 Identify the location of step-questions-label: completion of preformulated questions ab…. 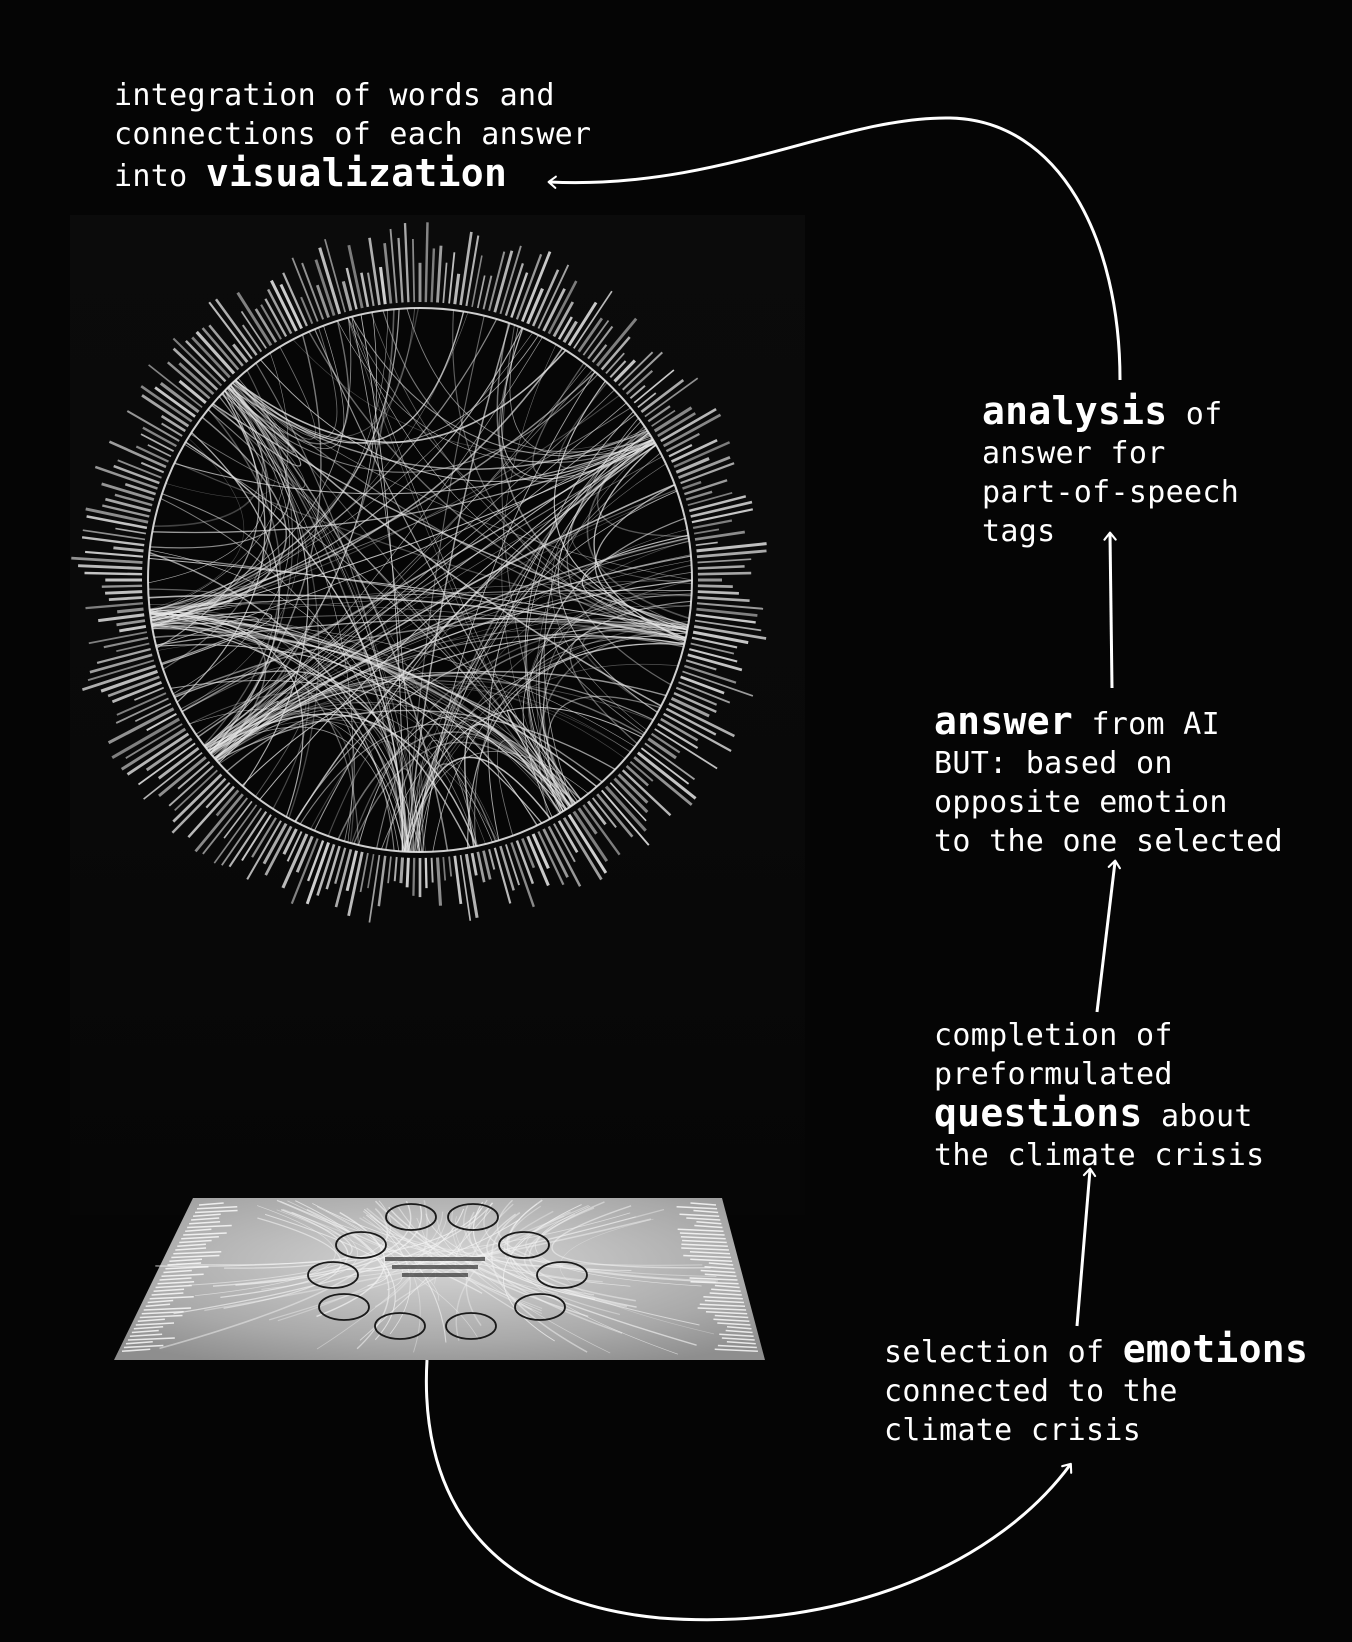
(1099, 1095).